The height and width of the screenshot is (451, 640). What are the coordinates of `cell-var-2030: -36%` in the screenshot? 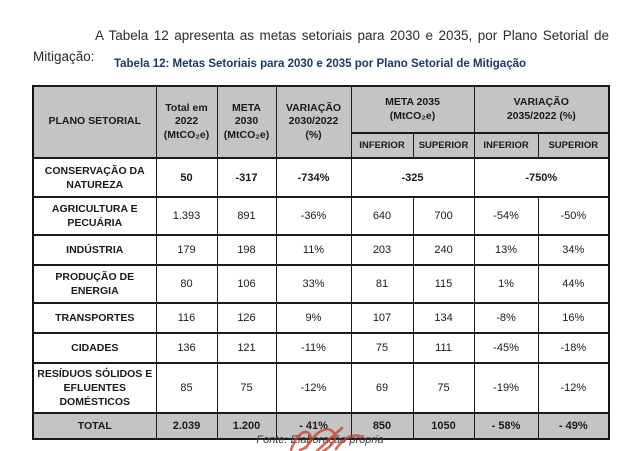 It's located at (313, 216).